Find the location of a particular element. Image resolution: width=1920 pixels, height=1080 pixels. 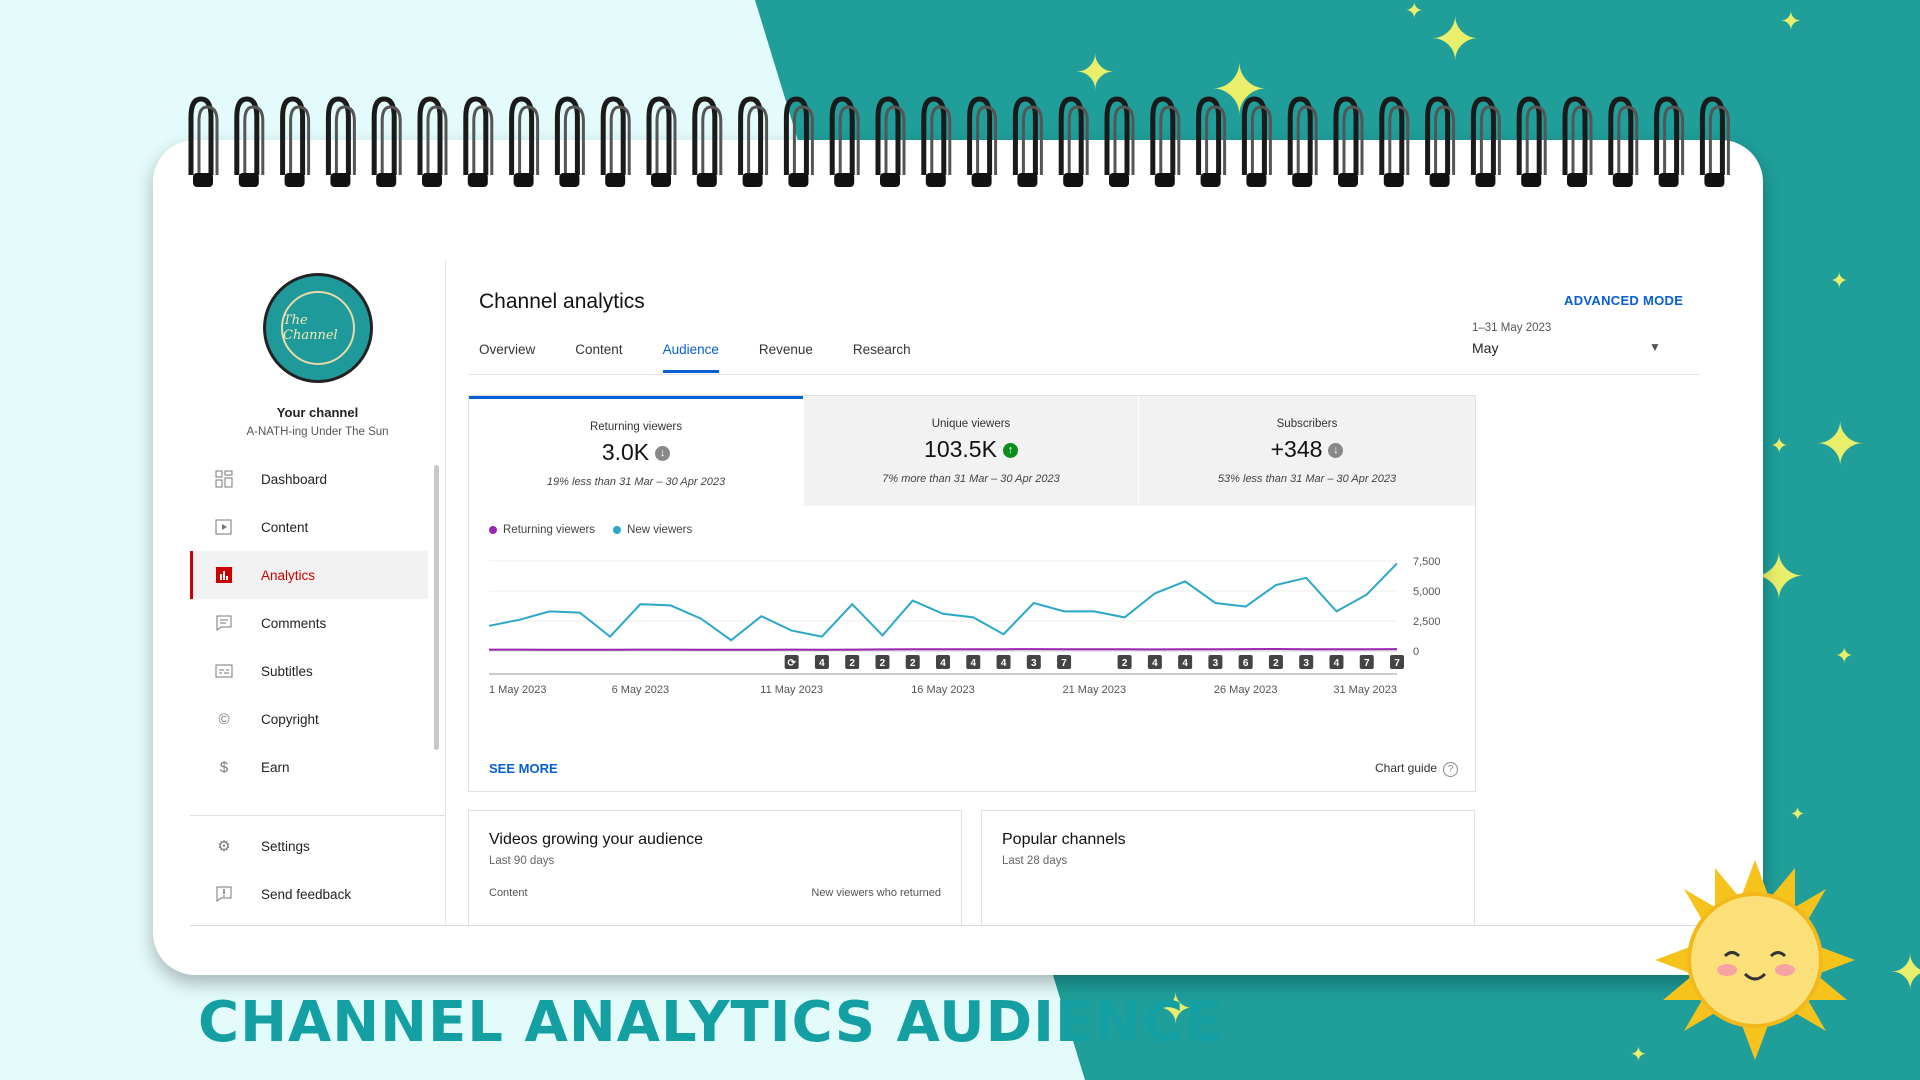

sidebar-item-label: Analytics is located at coordinates (288, 575).